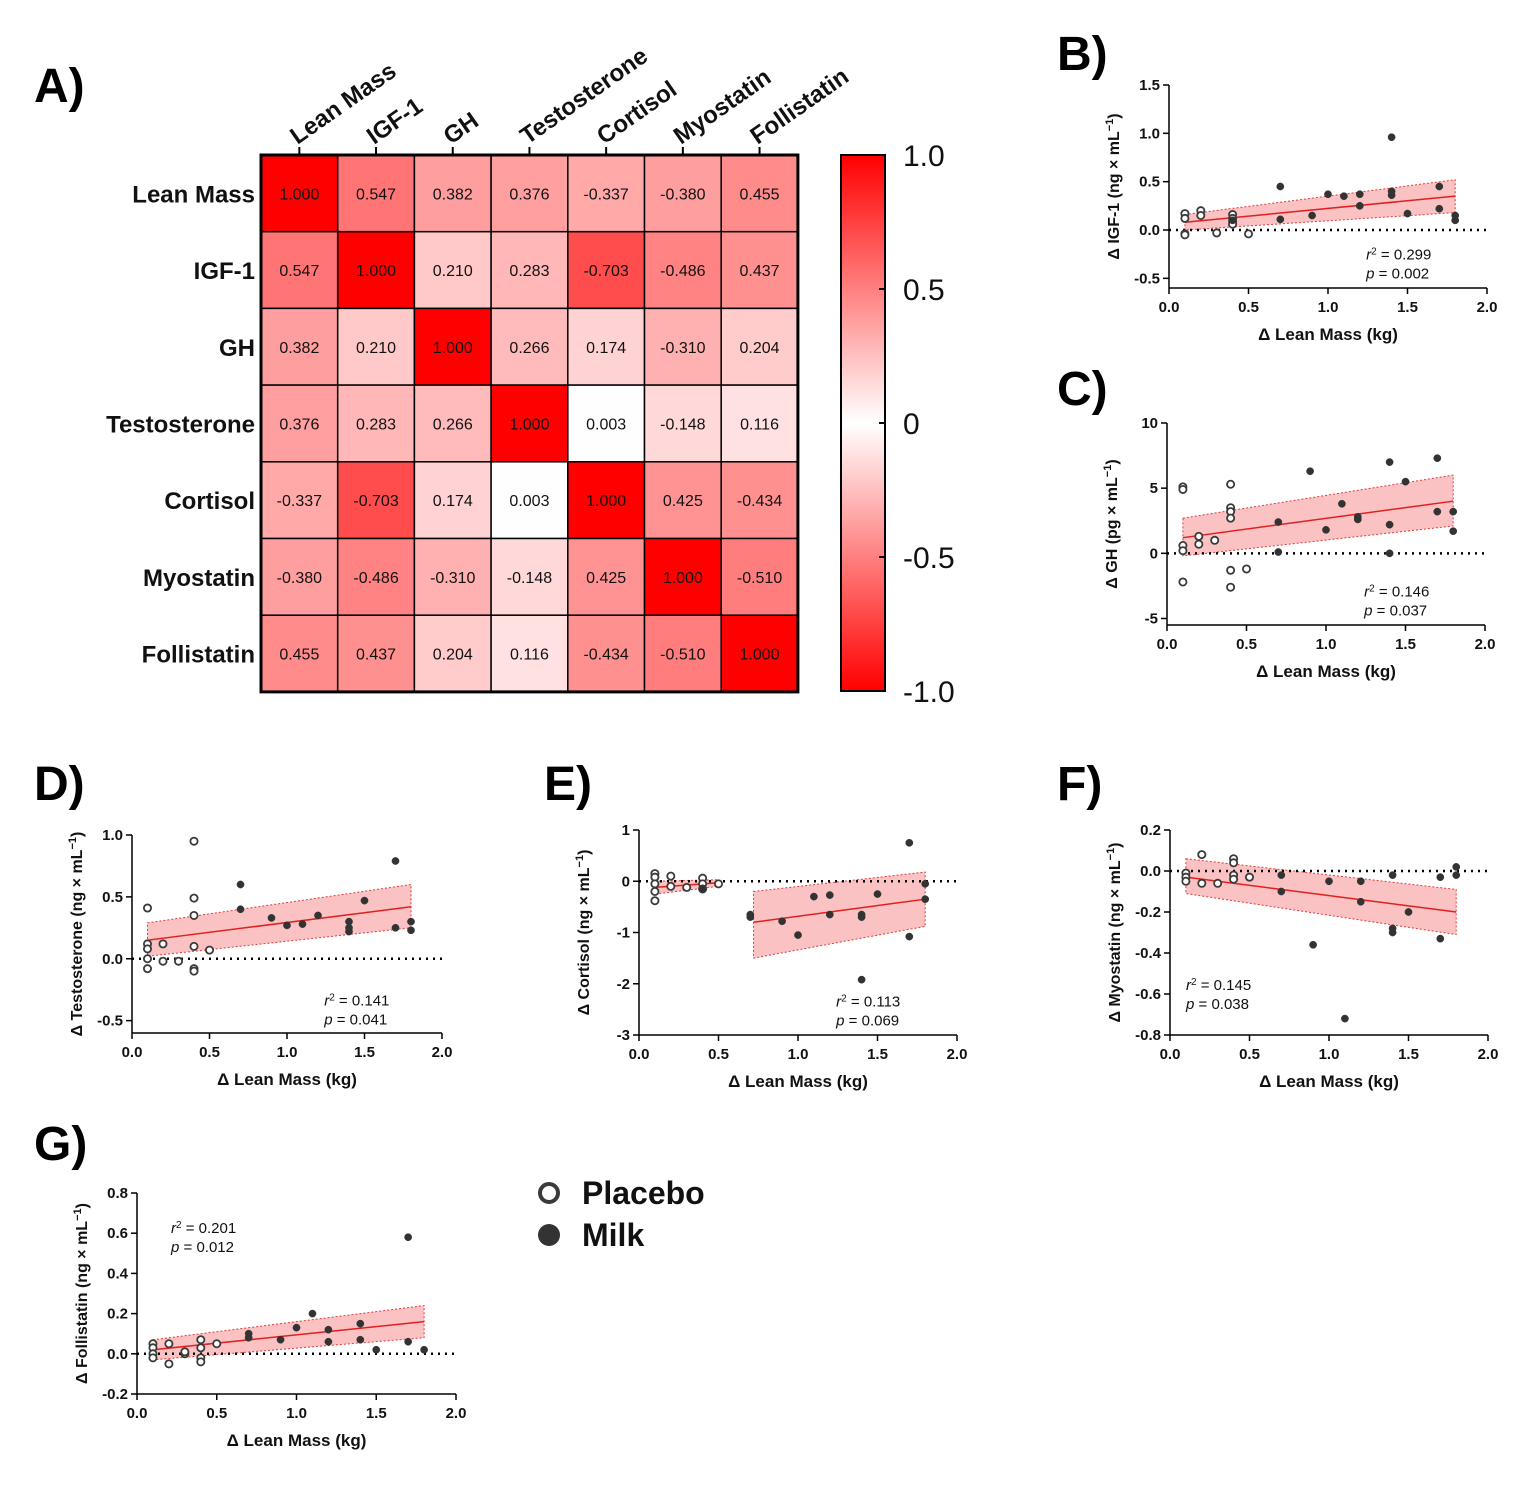 The width and height of the screenshot is (1530, 1507). What do you see at coordinates (1230, 1004) in the screenshot?
I see `p-value-value: 0.038` at bounding box center [1230, 1004].